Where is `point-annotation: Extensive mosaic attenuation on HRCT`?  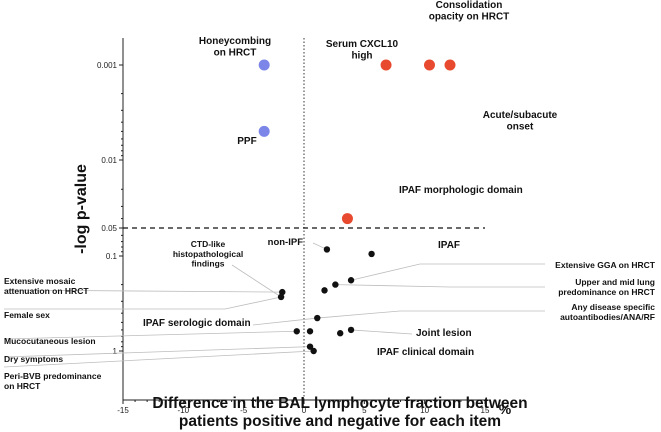
point-annotation: Extensive mosaic attenuation on HRCT is located at coordinates (46, 286).